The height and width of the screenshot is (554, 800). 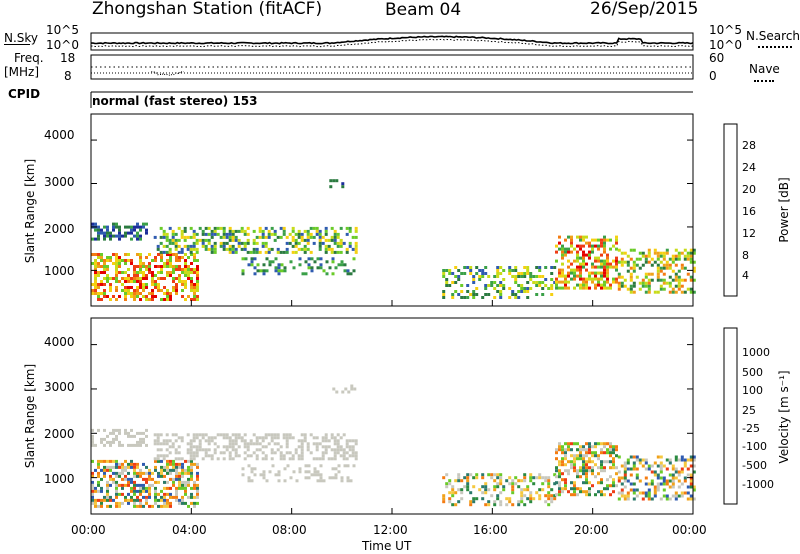 What do you see at coordinates (725, 30) in the screenshot?
I see `nsearch-tick-top: 10^5` at bounding box center [725, 30].